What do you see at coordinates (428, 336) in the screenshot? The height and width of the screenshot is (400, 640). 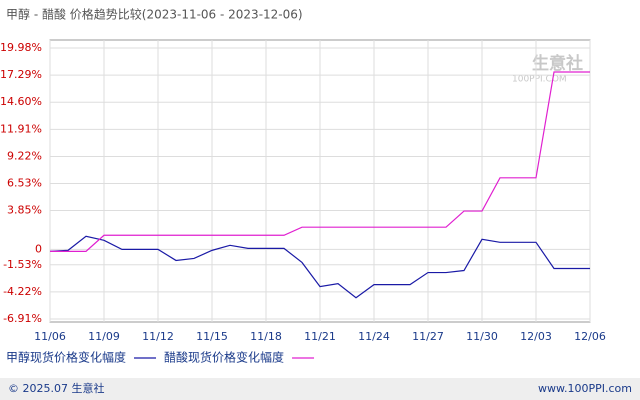 I see `x-tick-label: 11/27` at bounding box center [428, 336].